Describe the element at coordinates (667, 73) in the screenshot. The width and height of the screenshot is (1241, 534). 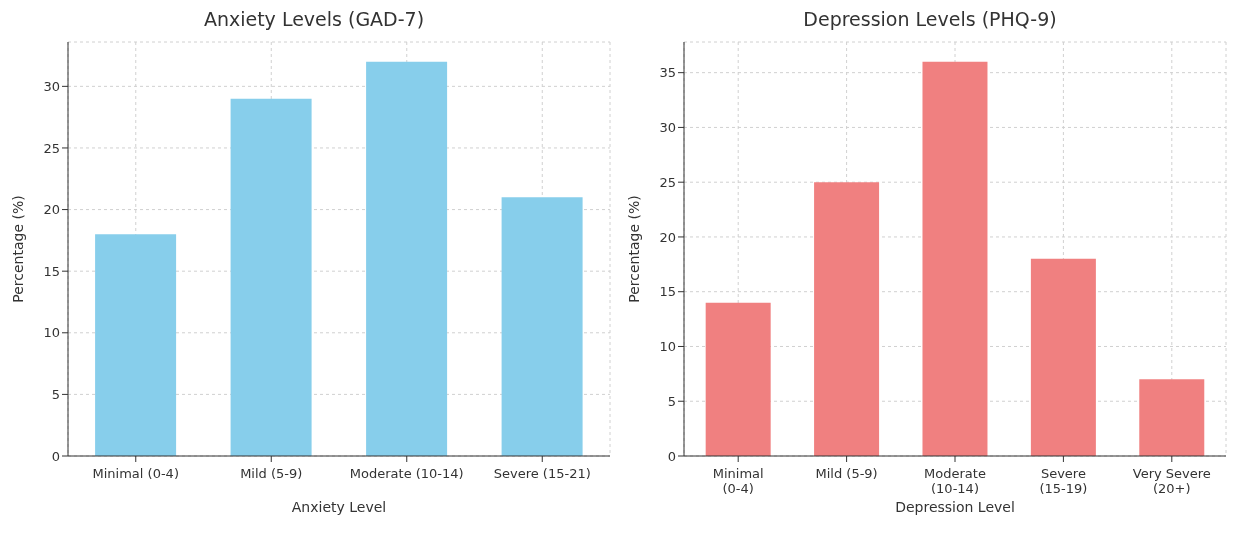
I see `y-tick-label: 35` at that location.